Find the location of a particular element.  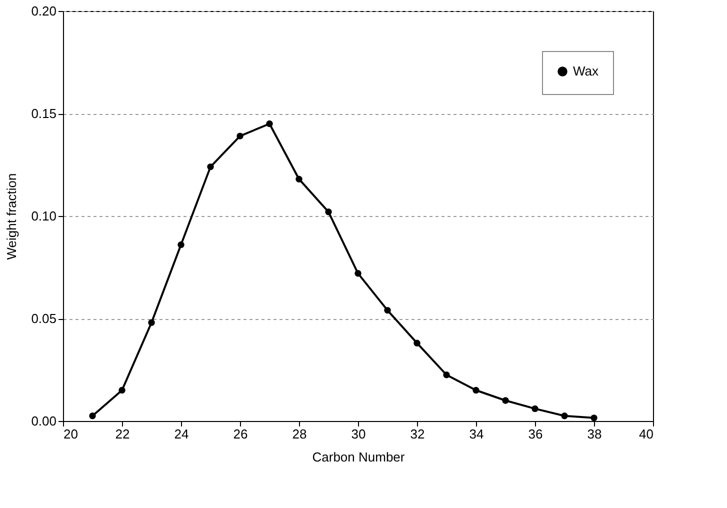

x-tick-label: 20 is located at coordinates (71, 434).